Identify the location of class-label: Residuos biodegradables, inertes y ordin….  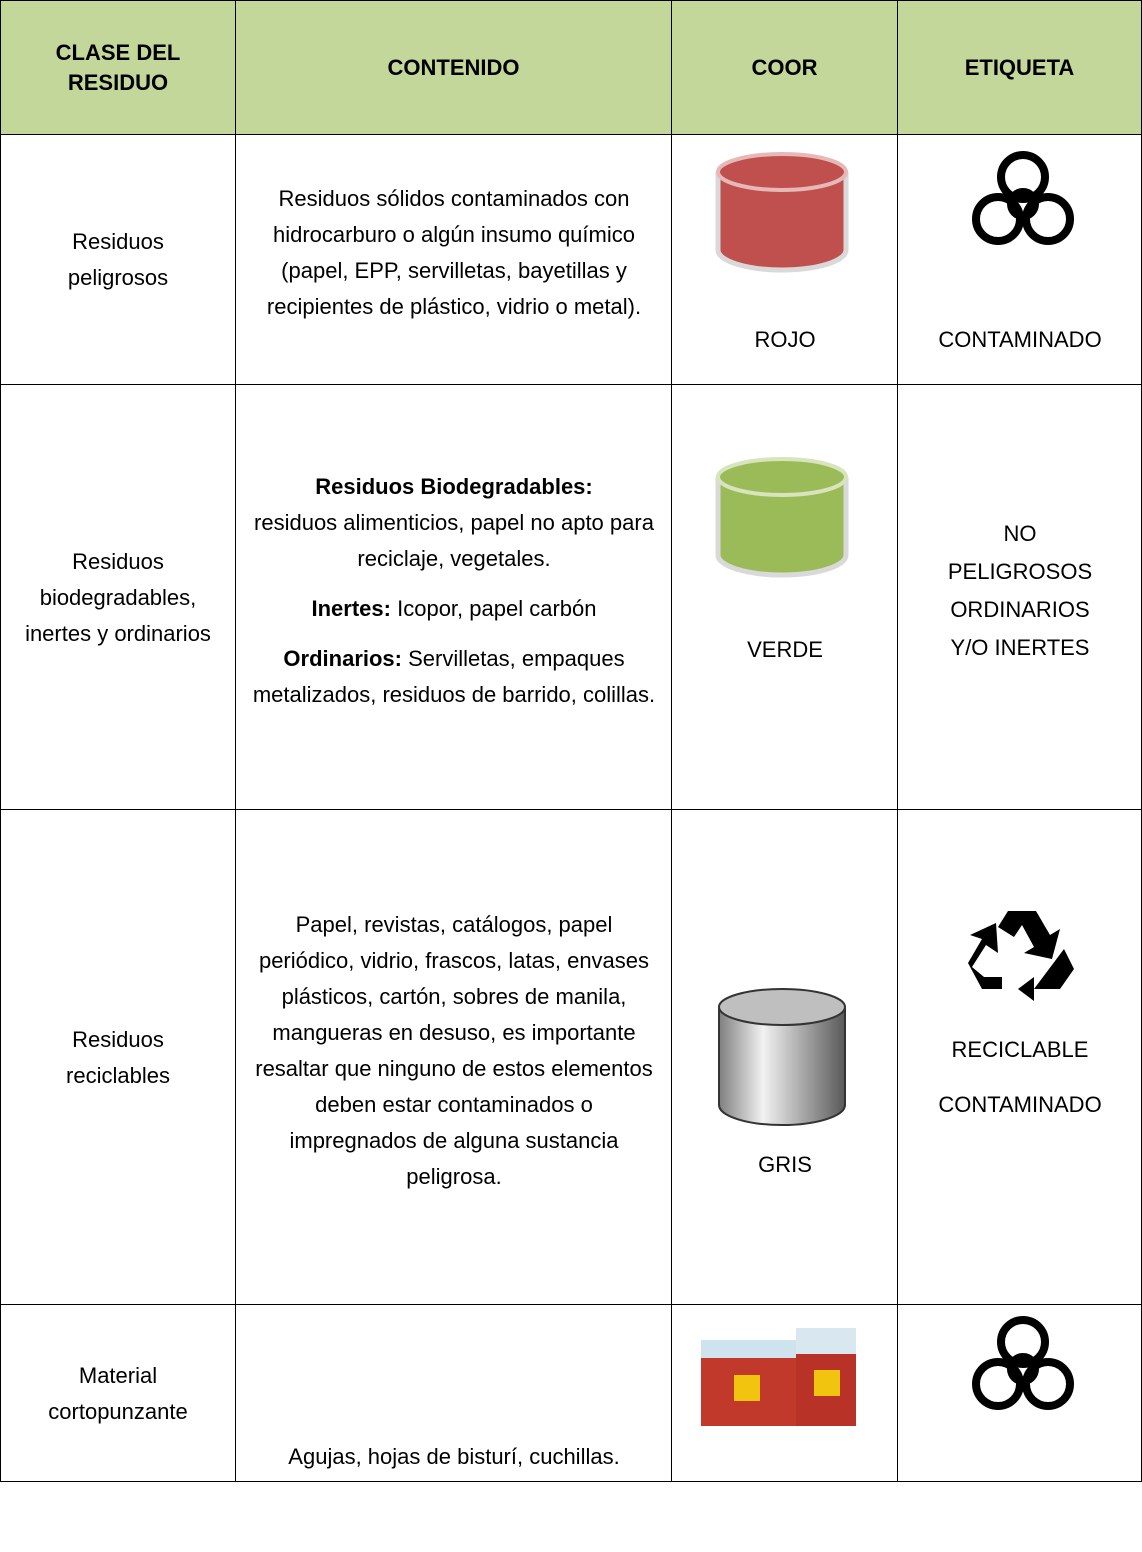
(118, 597).